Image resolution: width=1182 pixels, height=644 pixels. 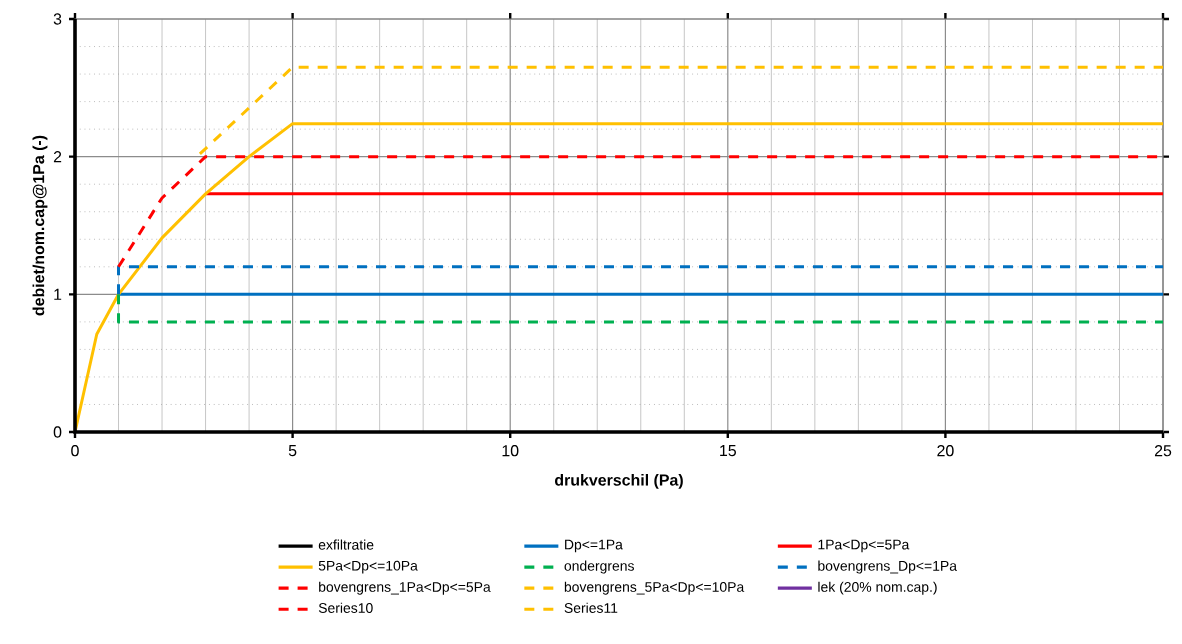 I want to click on y-tick-label: 1, so click(x=58, y=294).